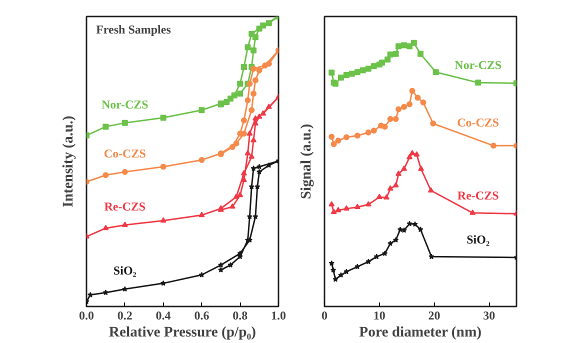  I want to click on x-tick-label: 10, so click(379, 315).